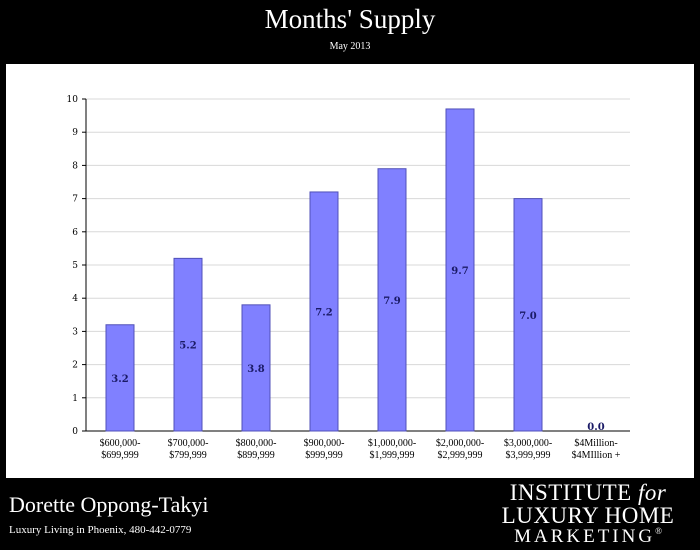 This screenshot has width=700, height=550. What do you see at coordinates (75, 299) in the screenshot?
I see `y-tick-label: 4` at bounding box center [75, 299].